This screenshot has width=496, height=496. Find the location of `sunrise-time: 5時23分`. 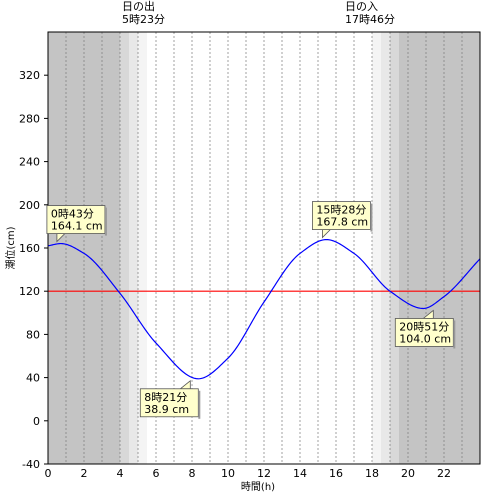

sunrise-time: 5時23分 is located at coordinates (143, 19).